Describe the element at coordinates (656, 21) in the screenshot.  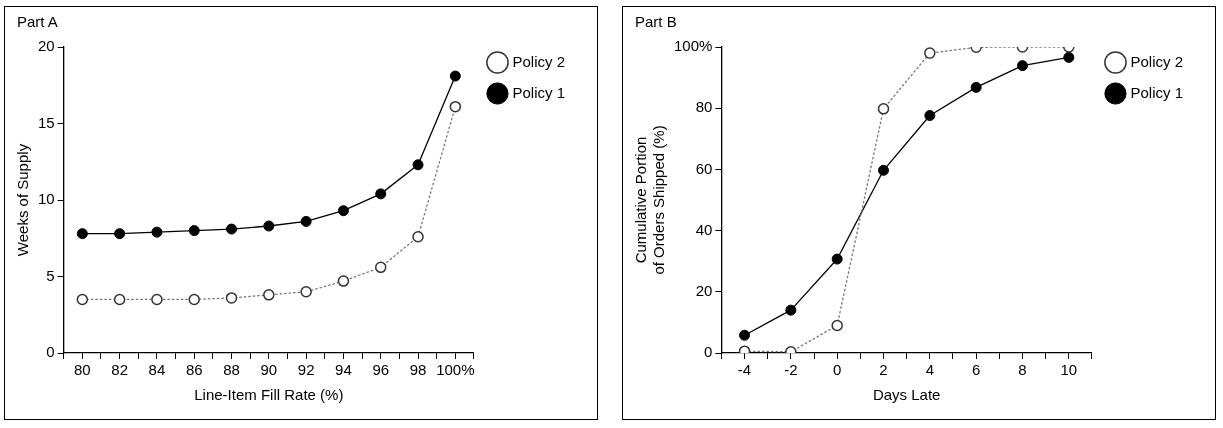
I see `chart-title: Part B` at that location.